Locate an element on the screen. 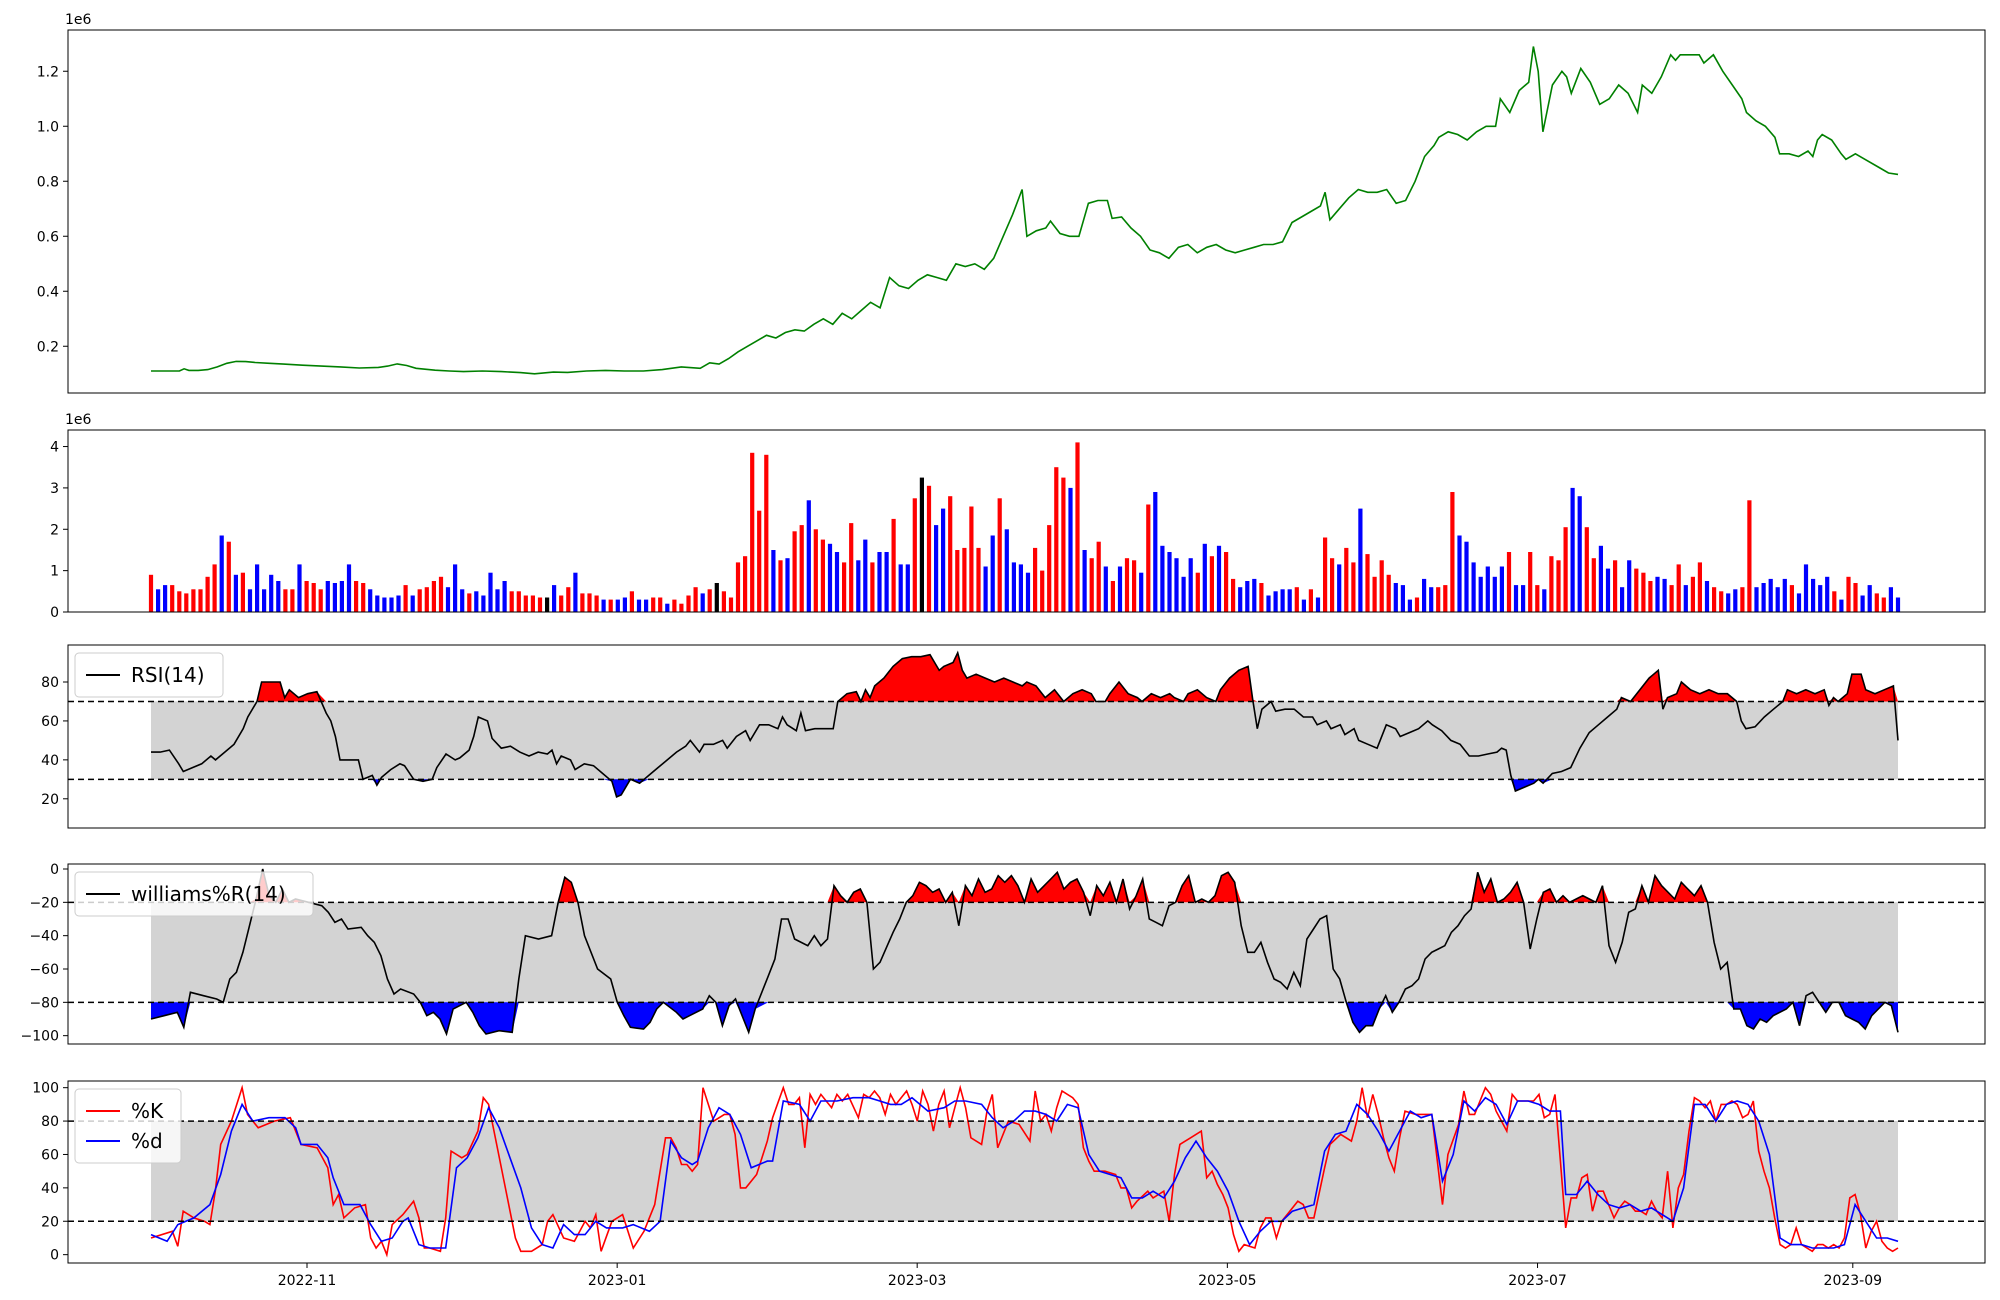 The image size is (2000, 1300). y-tick-label: 80 is located at coordinates (50, 683).